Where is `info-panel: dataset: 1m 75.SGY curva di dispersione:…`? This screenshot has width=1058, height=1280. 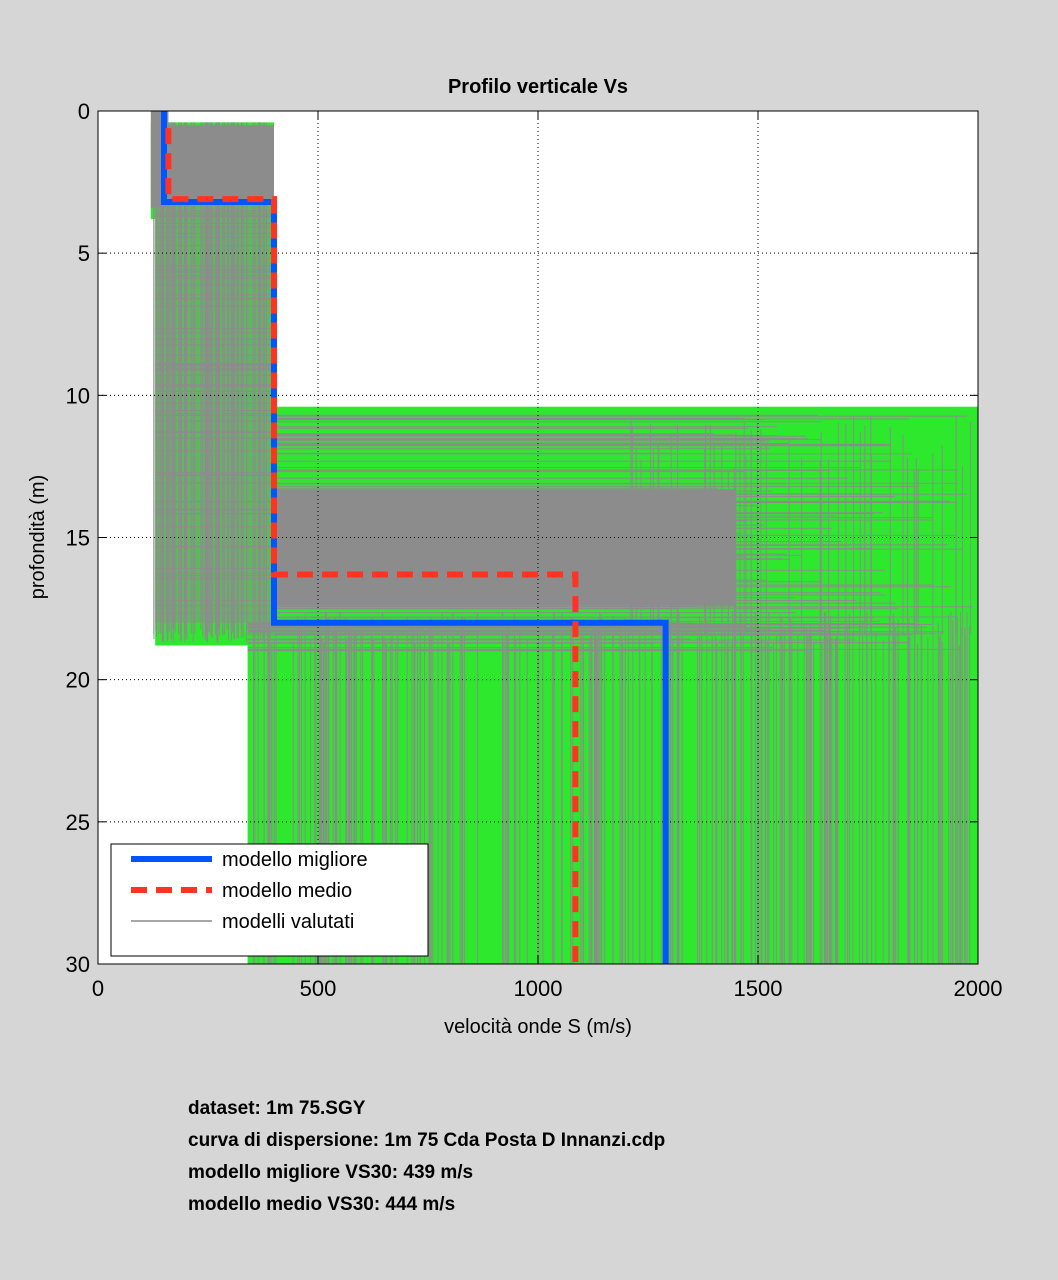
info-panel: dataset: 1m 75.SGY curva di dispersione:… is located at coordinates (426, 1157).